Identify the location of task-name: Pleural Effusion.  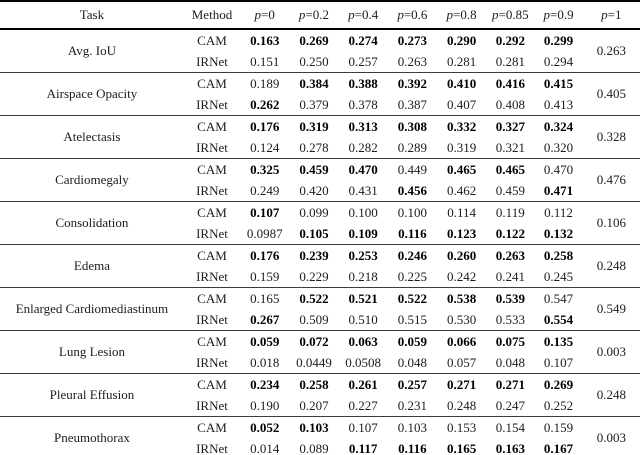
(92, 394).